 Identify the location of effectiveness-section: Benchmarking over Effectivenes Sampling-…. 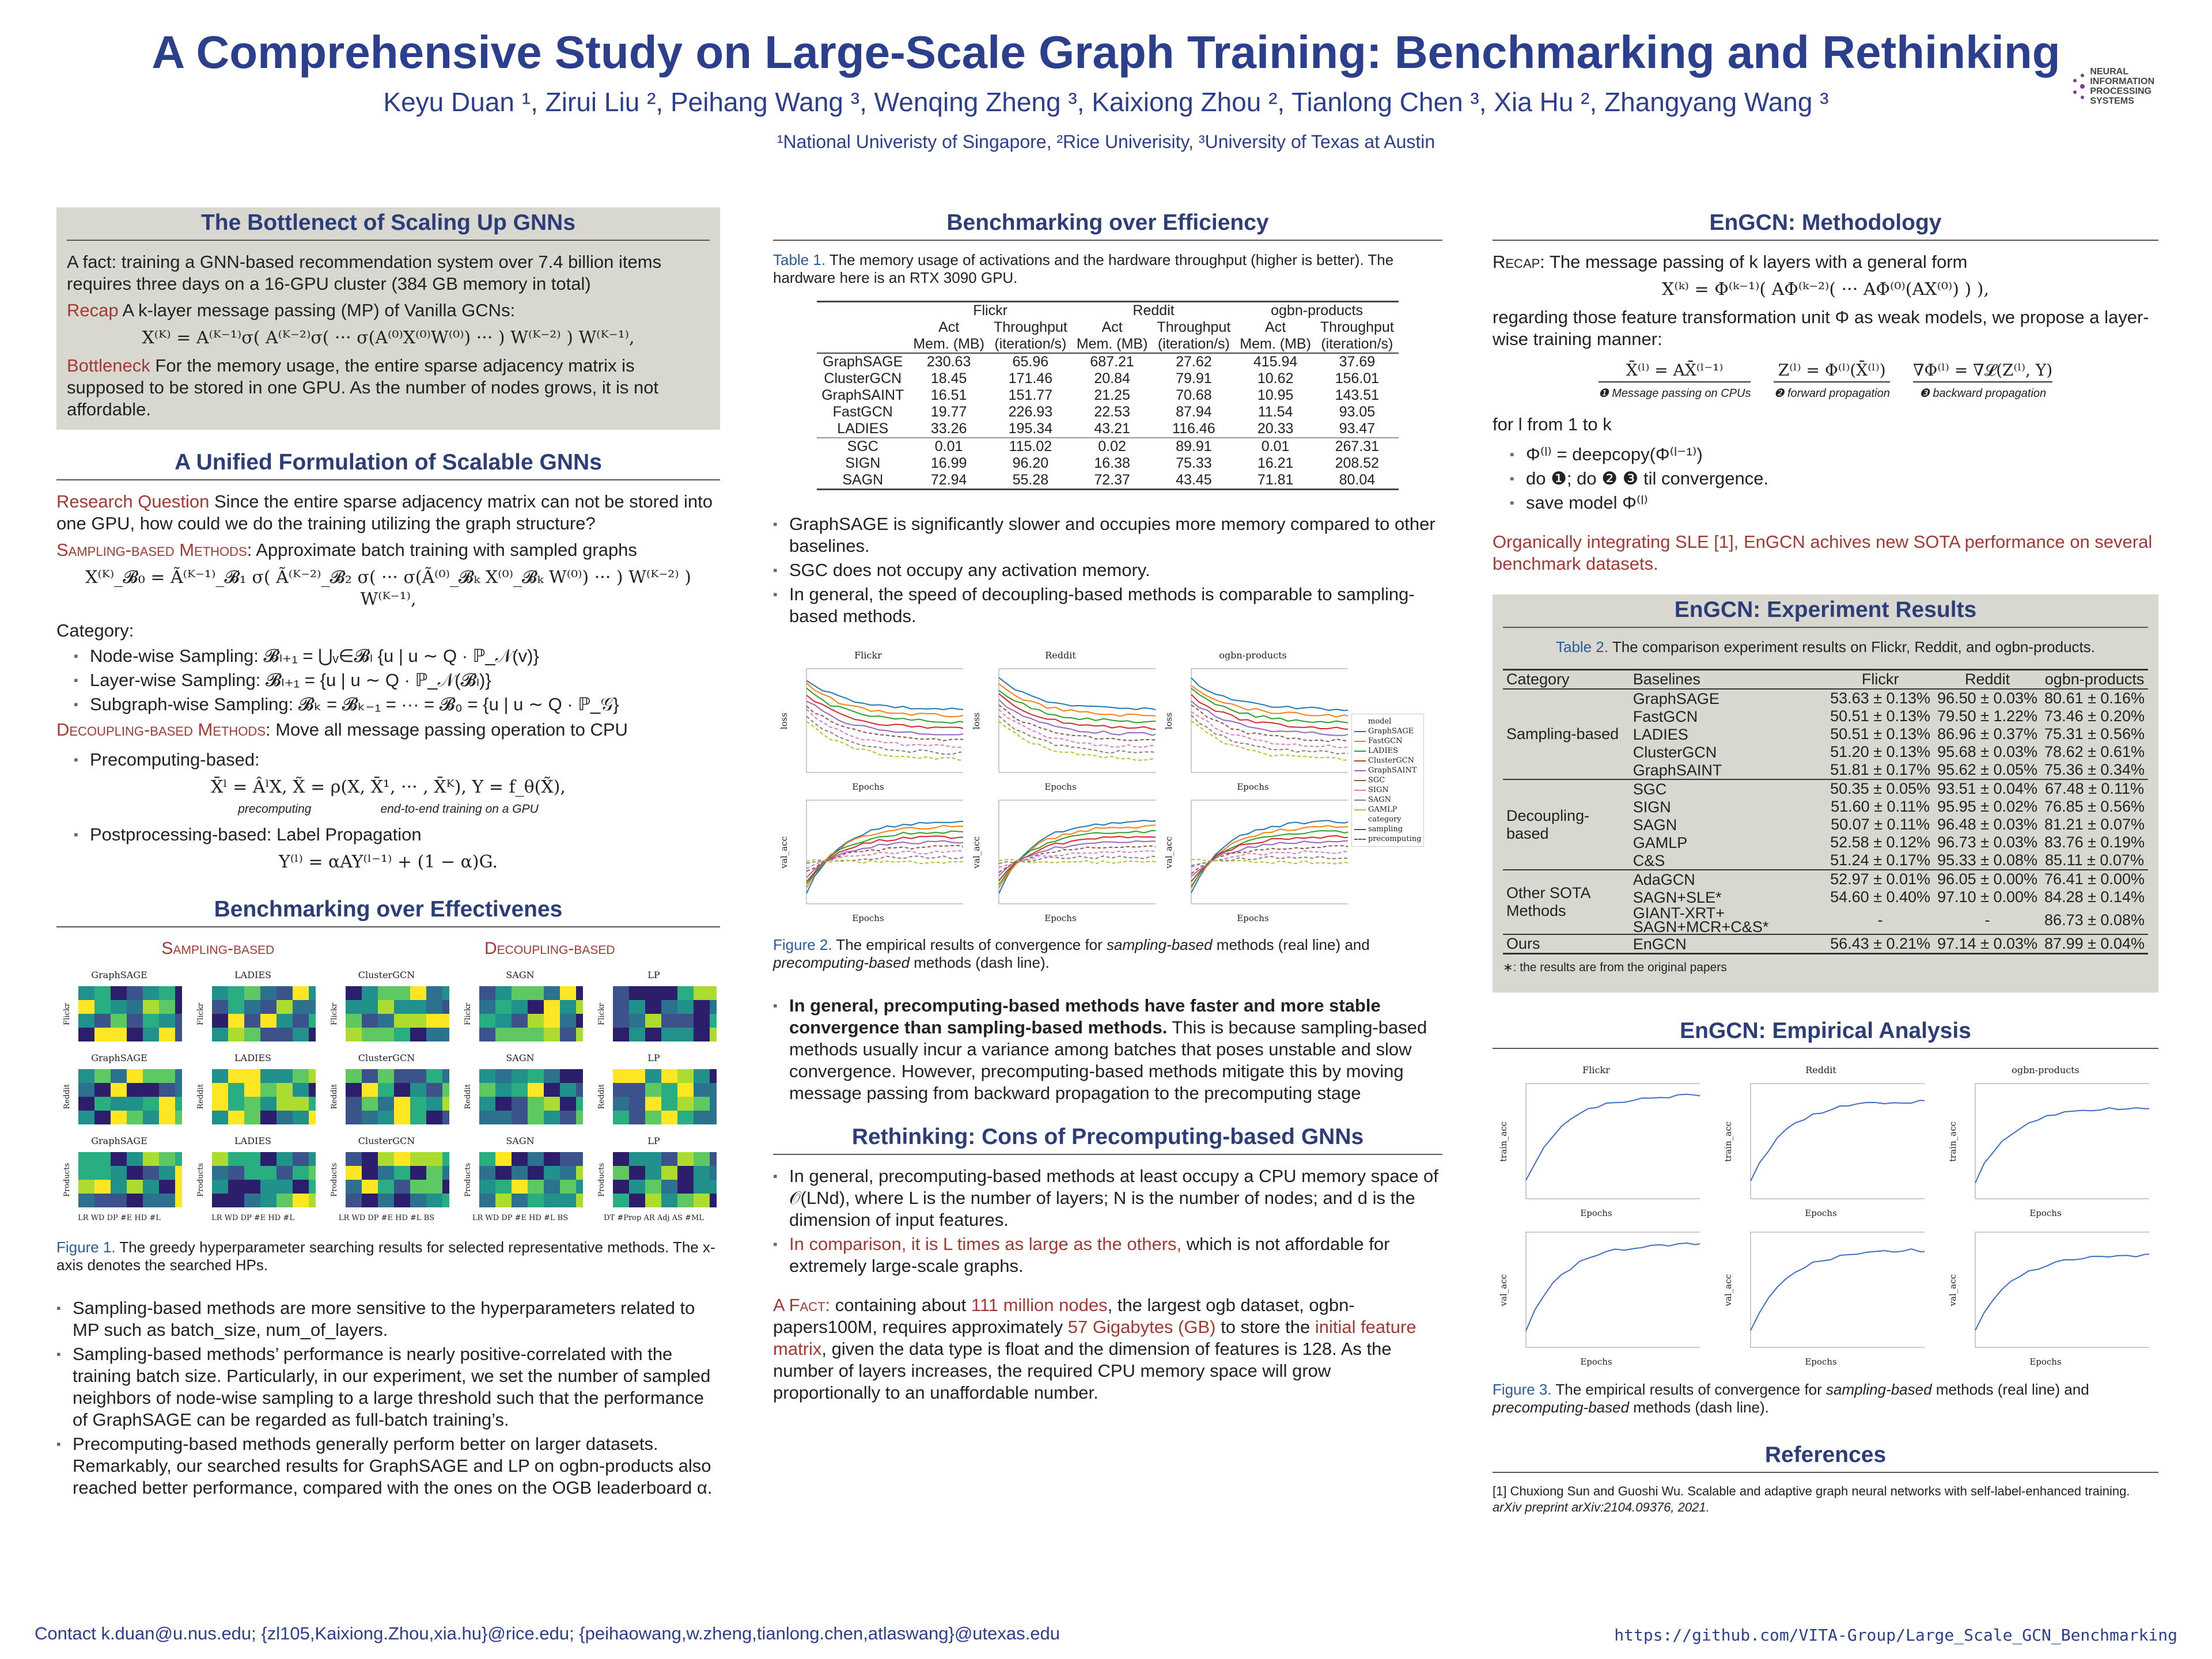
(388, 1196).